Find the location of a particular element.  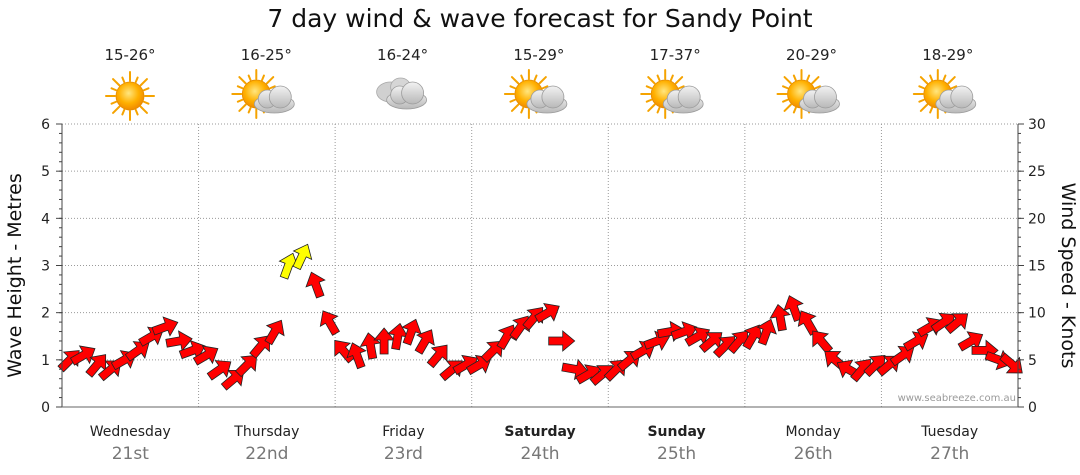

left-tick-label: 4 is located at coordinates (45, 219).